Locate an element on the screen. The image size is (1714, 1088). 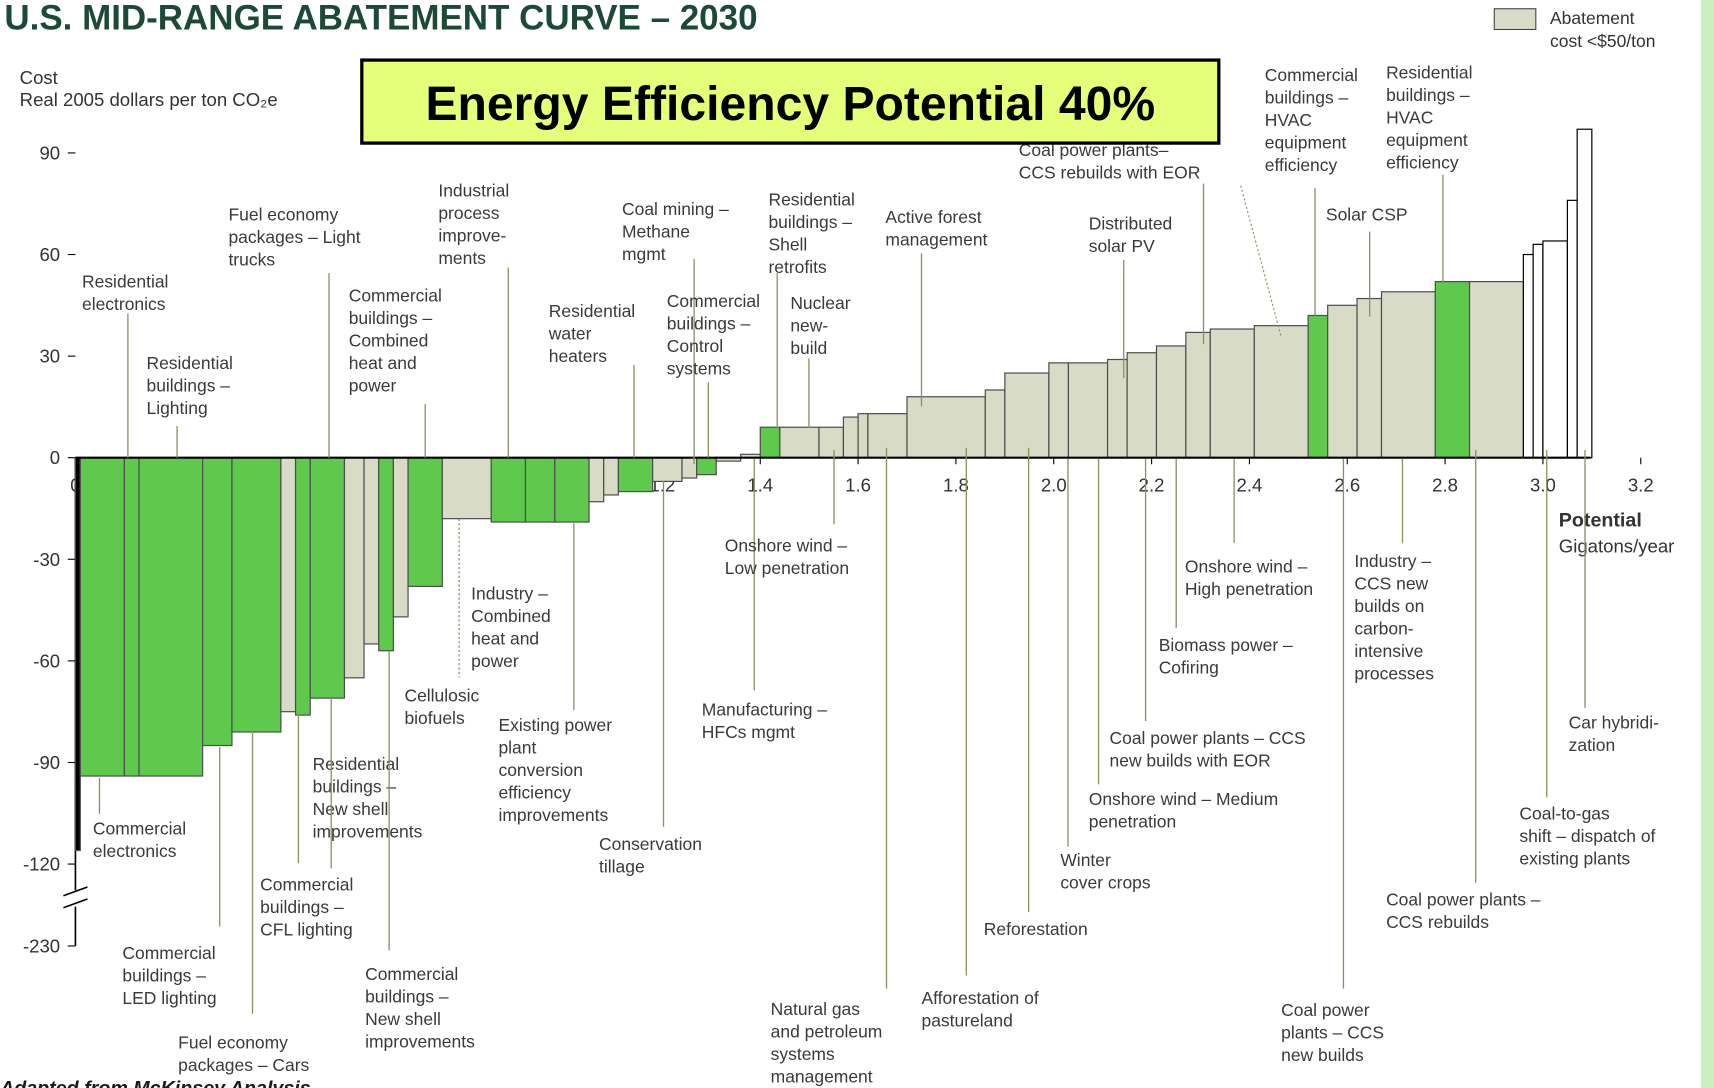
annotation-label: process is located at coordinates (468, 213).